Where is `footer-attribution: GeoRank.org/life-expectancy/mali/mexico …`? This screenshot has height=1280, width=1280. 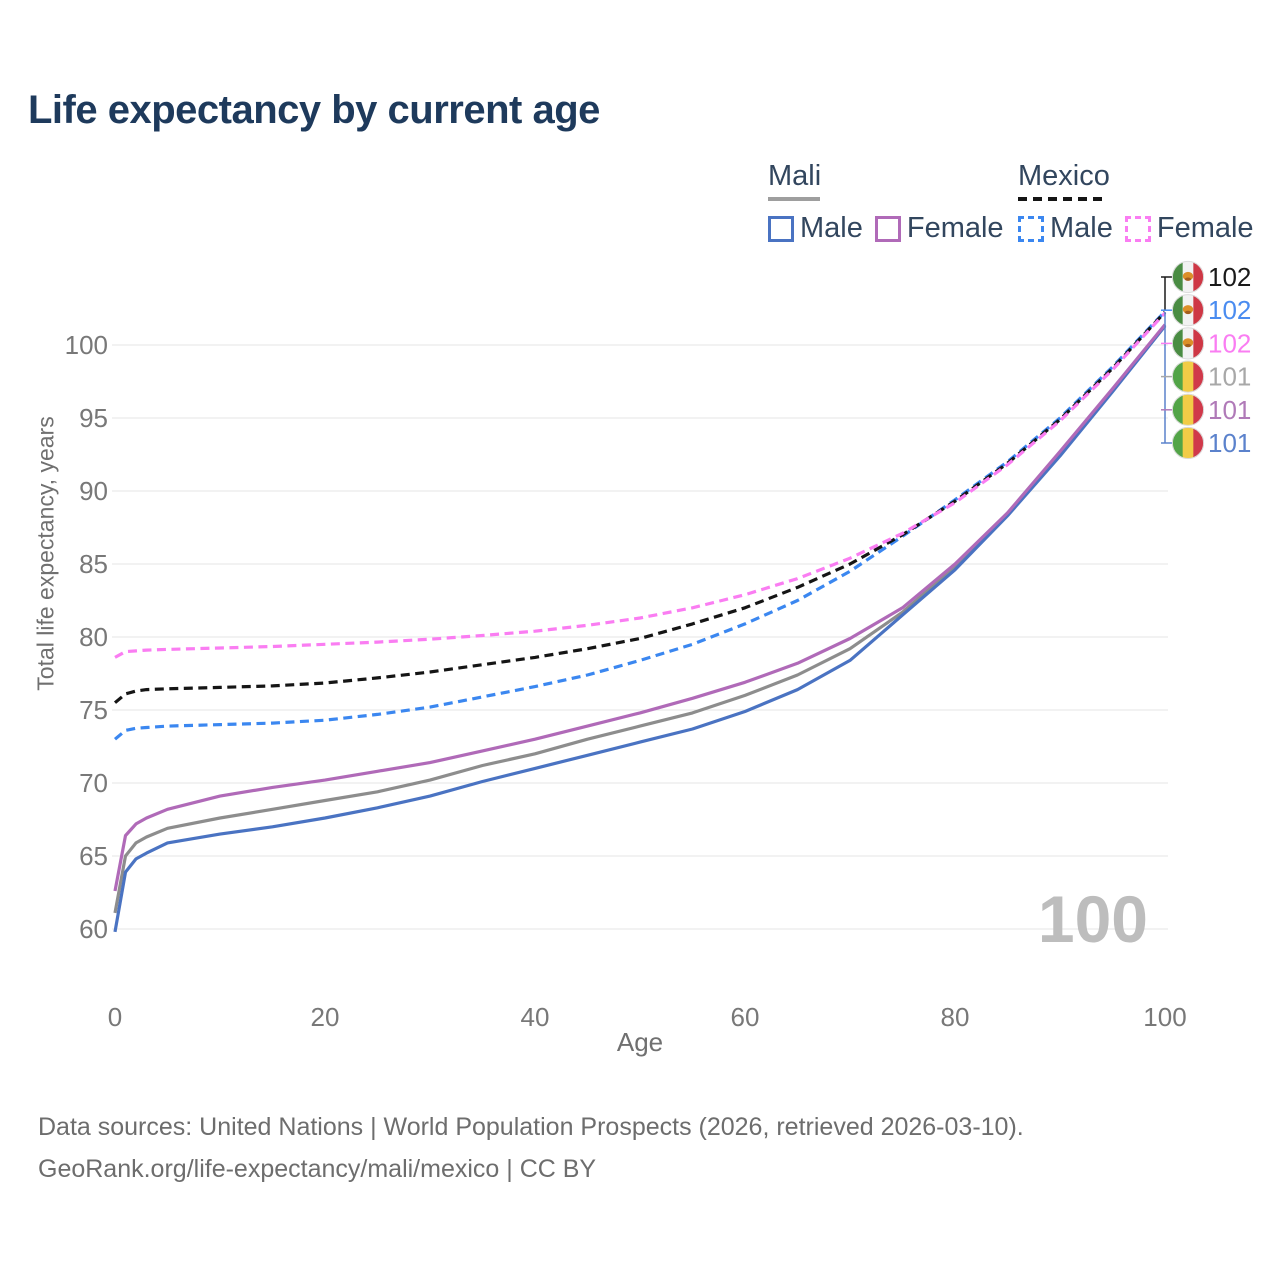 footer-attribution: GeoRank.org/life-expectancy/mali/mexico … is located at coordinates (317, 1169).